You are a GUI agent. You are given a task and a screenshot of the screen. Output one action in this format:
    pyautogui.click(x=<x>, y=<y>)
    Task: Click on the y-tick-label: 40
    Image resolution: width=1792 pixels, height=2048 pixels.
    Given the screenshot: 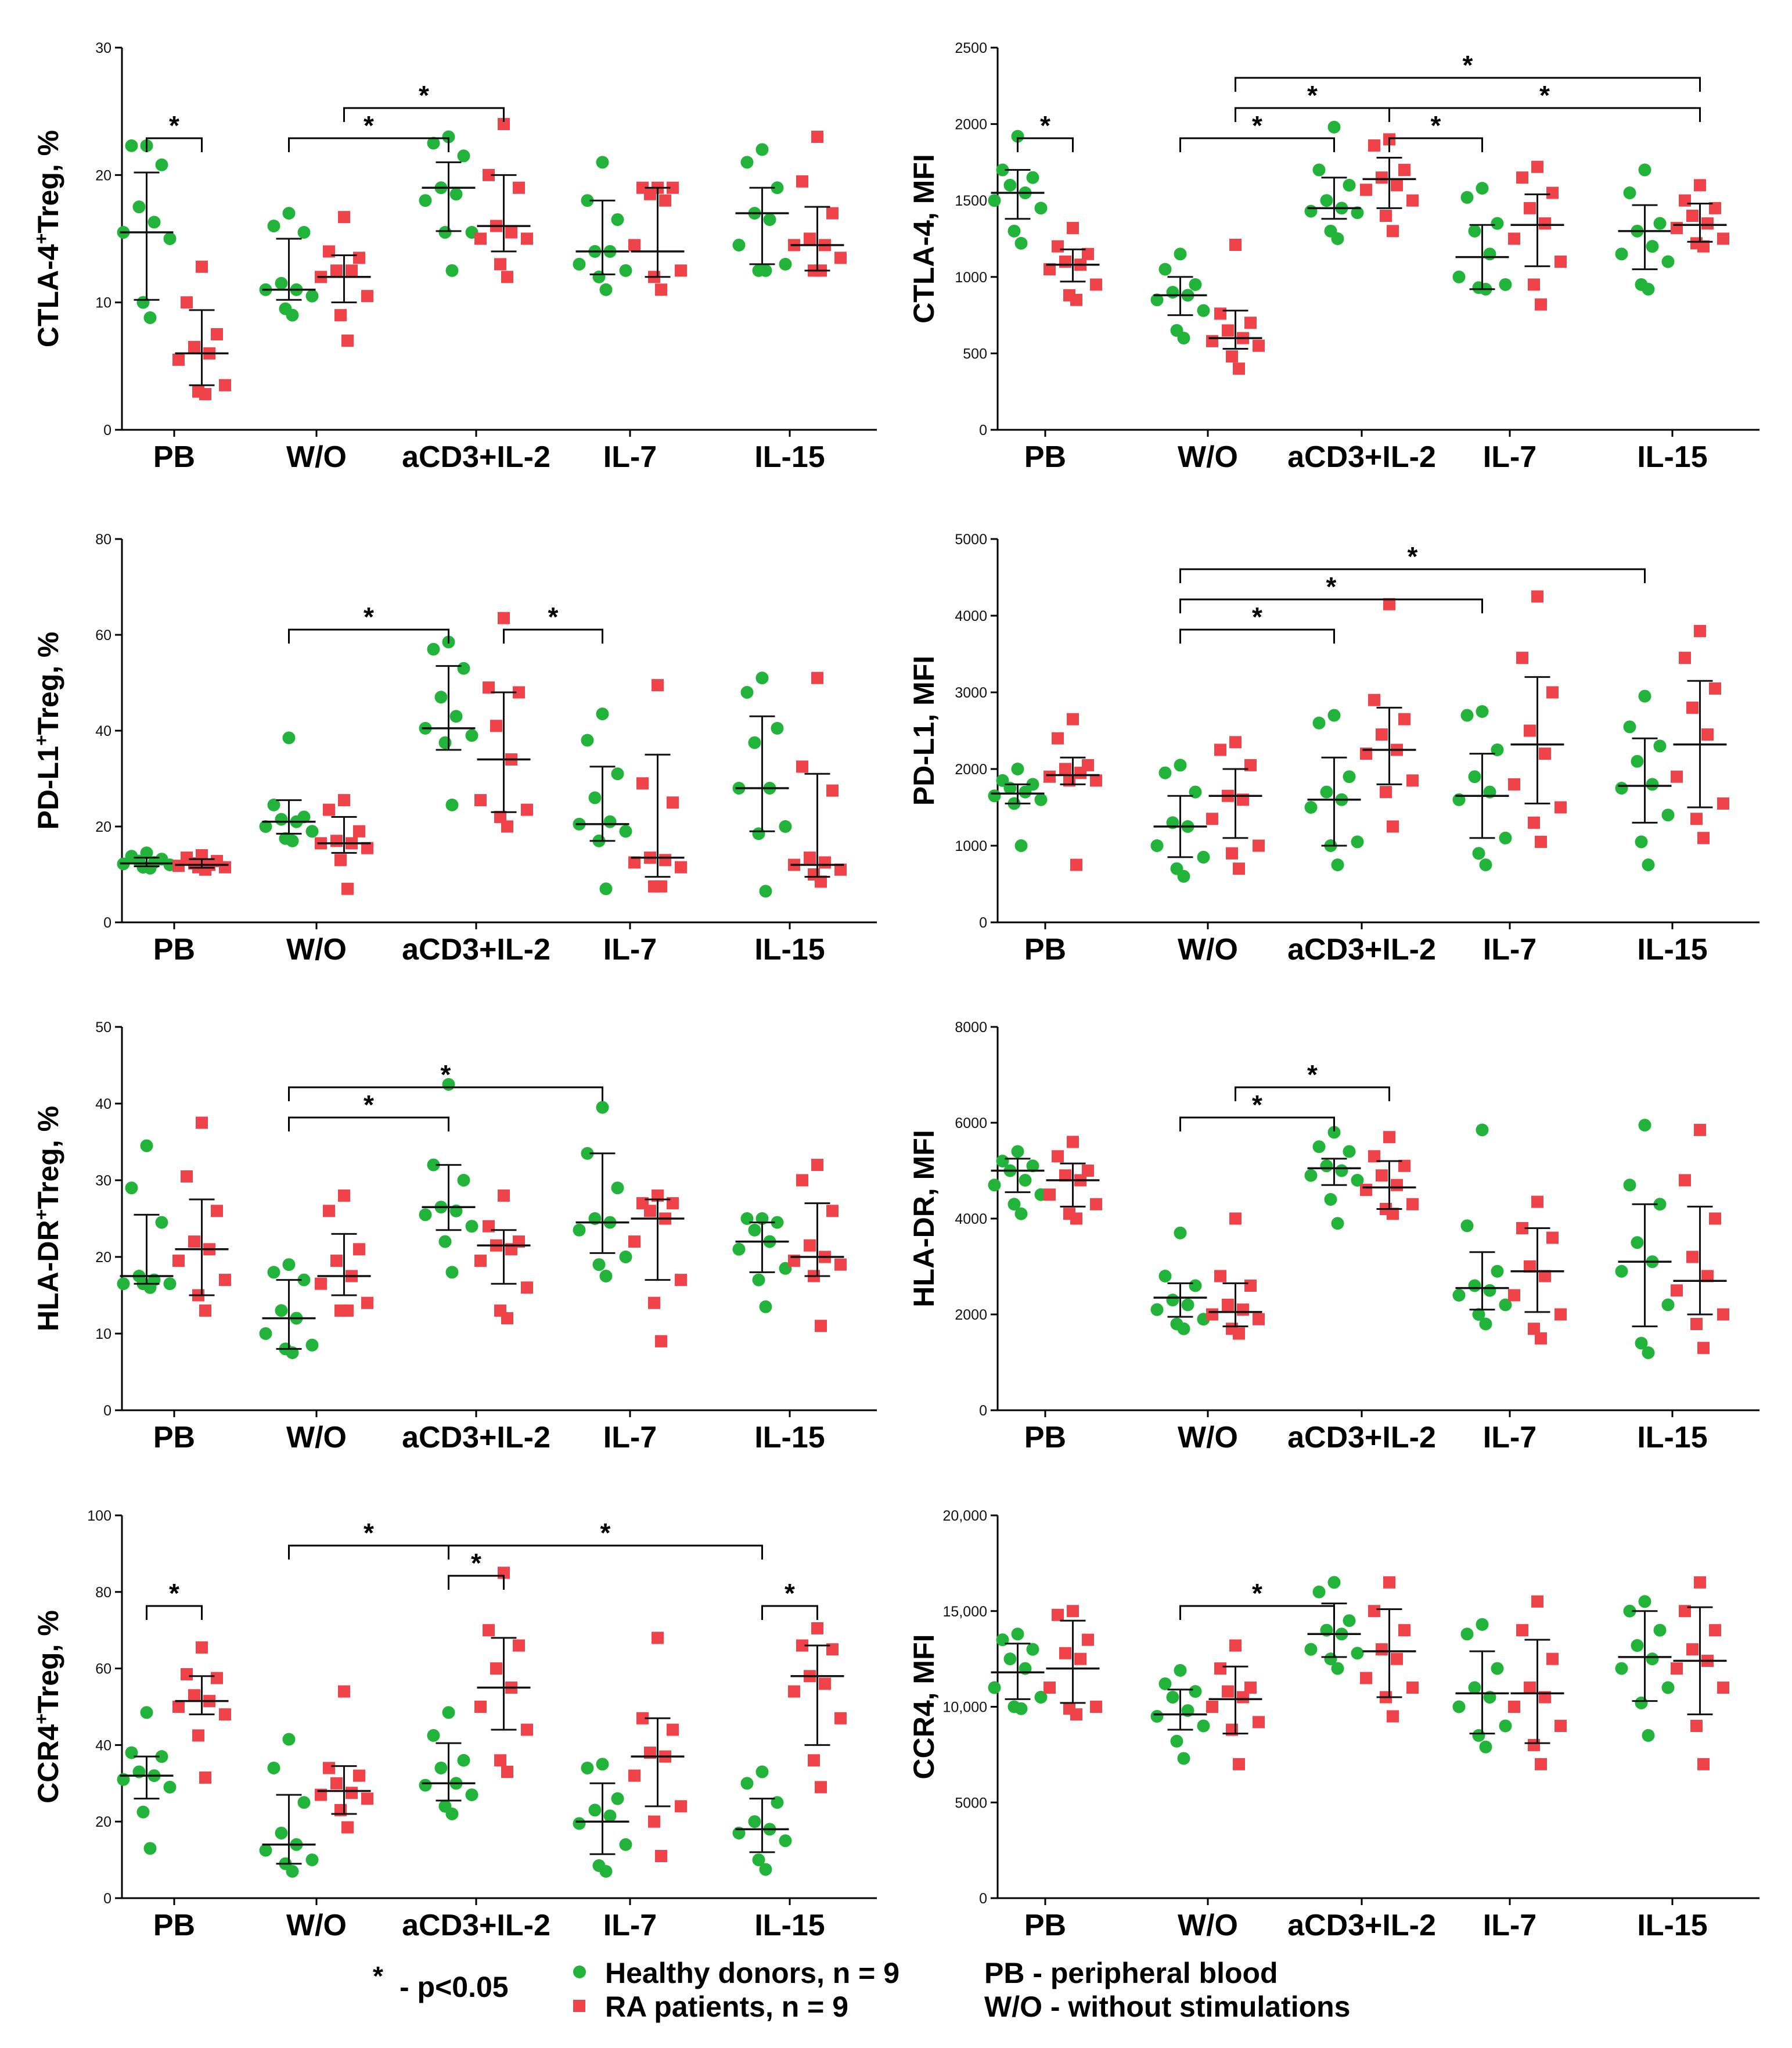 What is the action you would take?
    pyautogui.click(x=103, y=1104)
    